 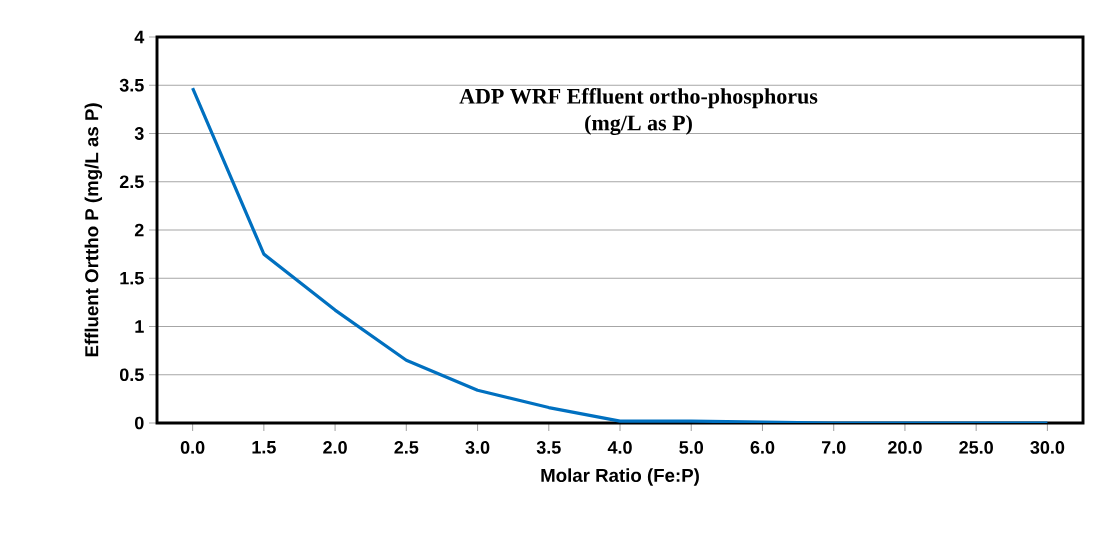 What do you see at coordinates (976, 447) in the screenshot?
I see `x-tick-label: 25.0` at bounding box center [976, 447].